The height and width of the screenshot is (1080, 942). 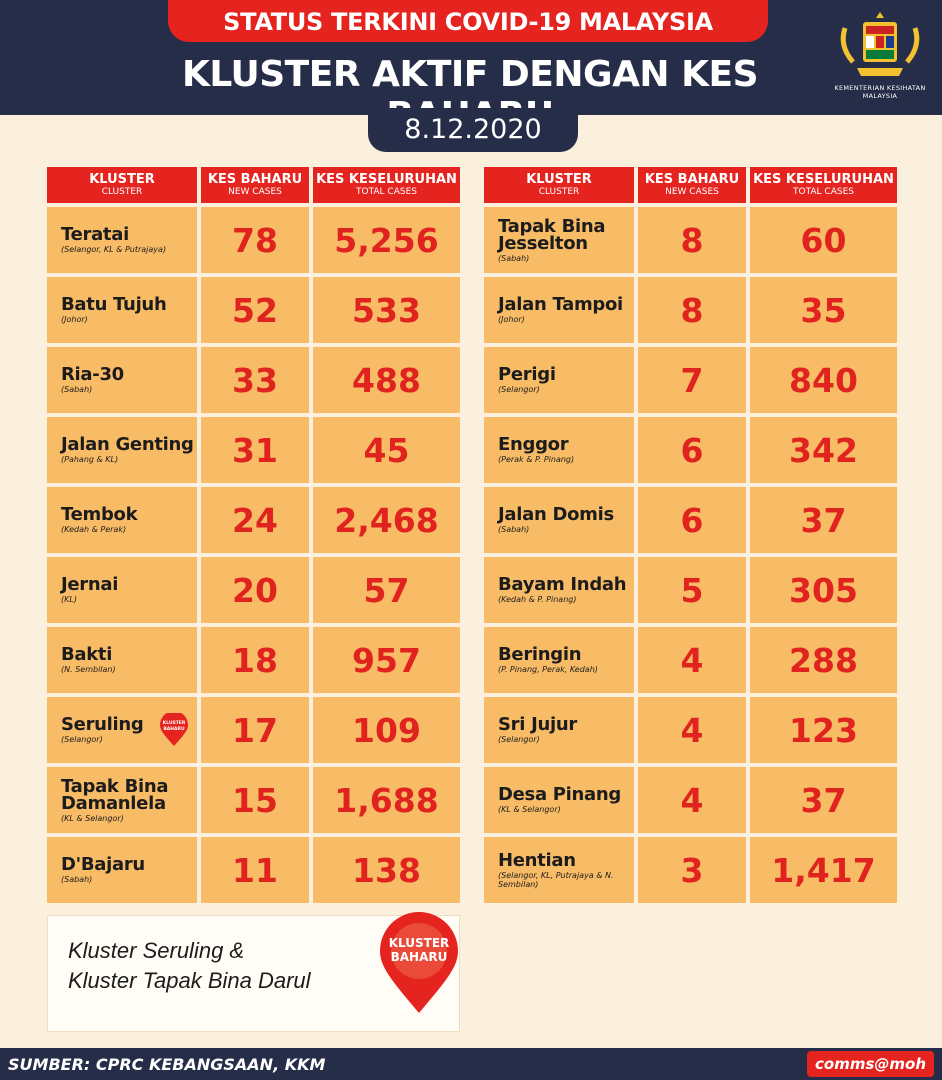 I want to click on new-cases: 11, so click(x=255, y=870).